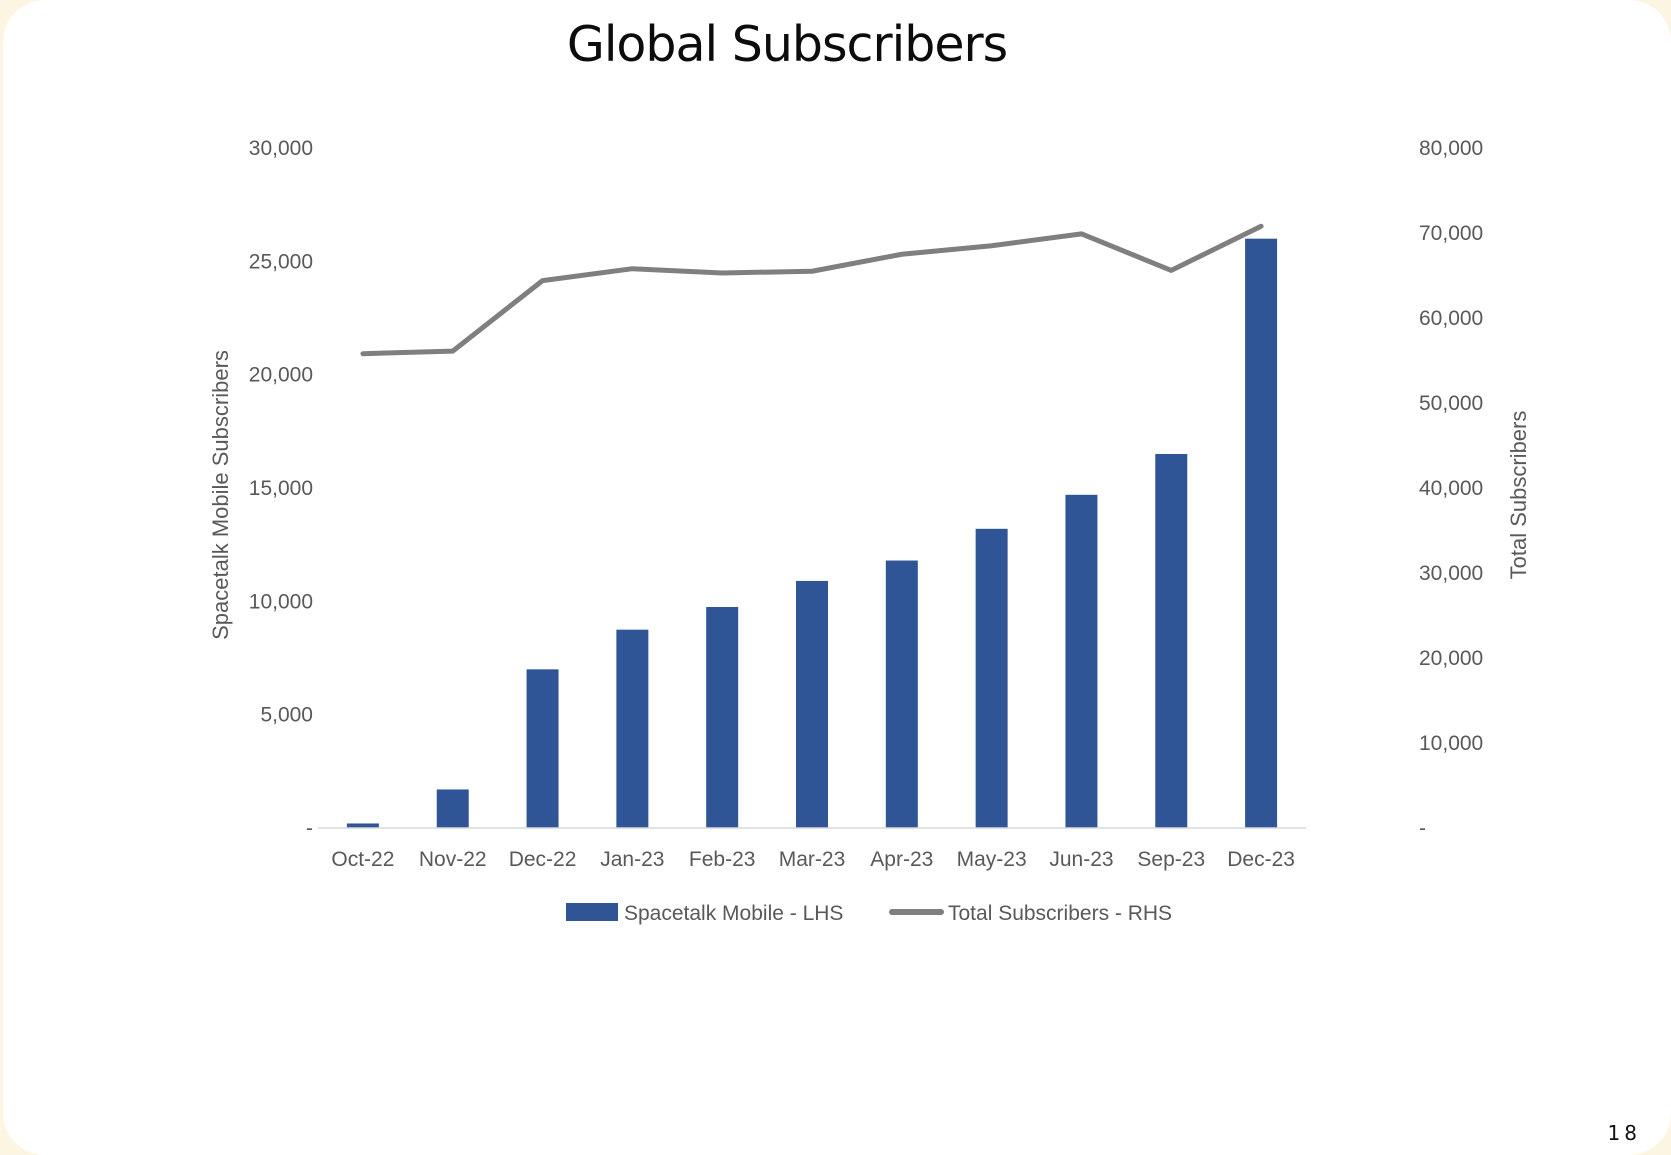 This screenshot has width=1671, height=1155. I want to click on left-axis-title: Spacetalk Mobile Subscribers, so click(220, 495).